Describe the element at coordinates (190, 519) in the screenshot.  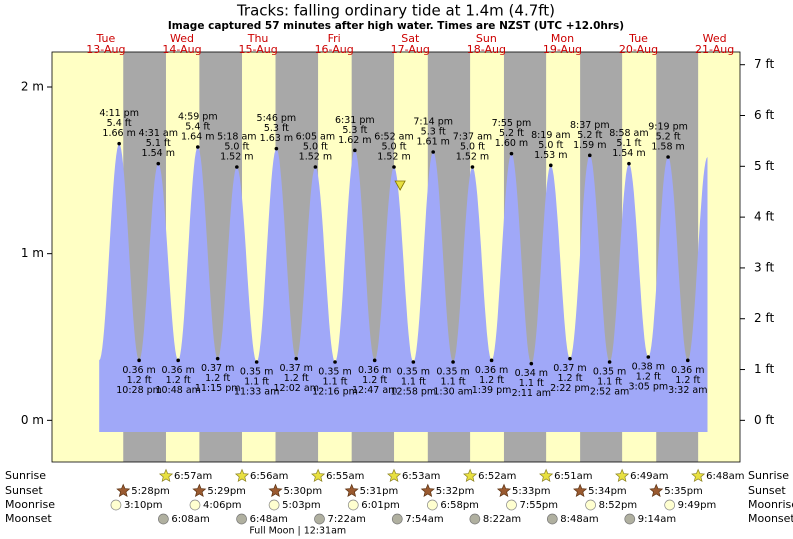
I see `moonset-label: 6:08am` at that location.